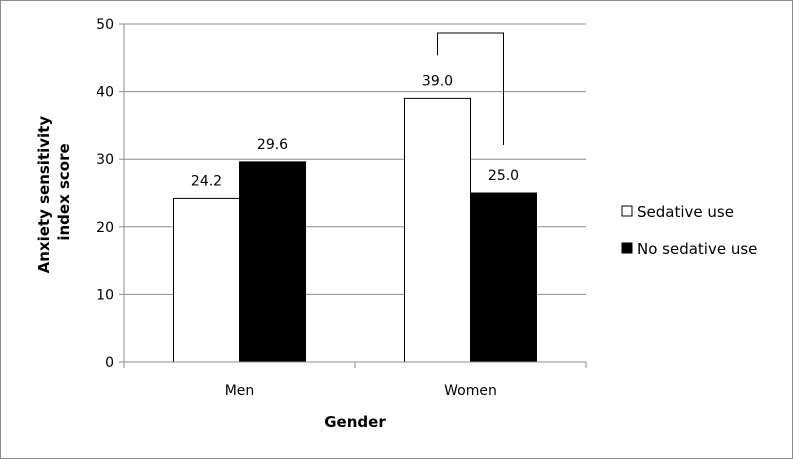  I want to click on y-axis-title-line-1: Anxiety sensitivity, so click(44, 195).